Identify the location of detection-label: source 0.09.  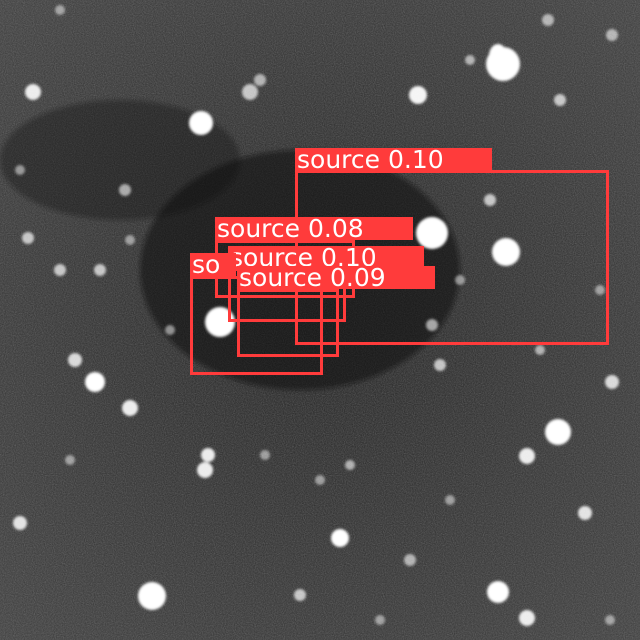
(336, 277).